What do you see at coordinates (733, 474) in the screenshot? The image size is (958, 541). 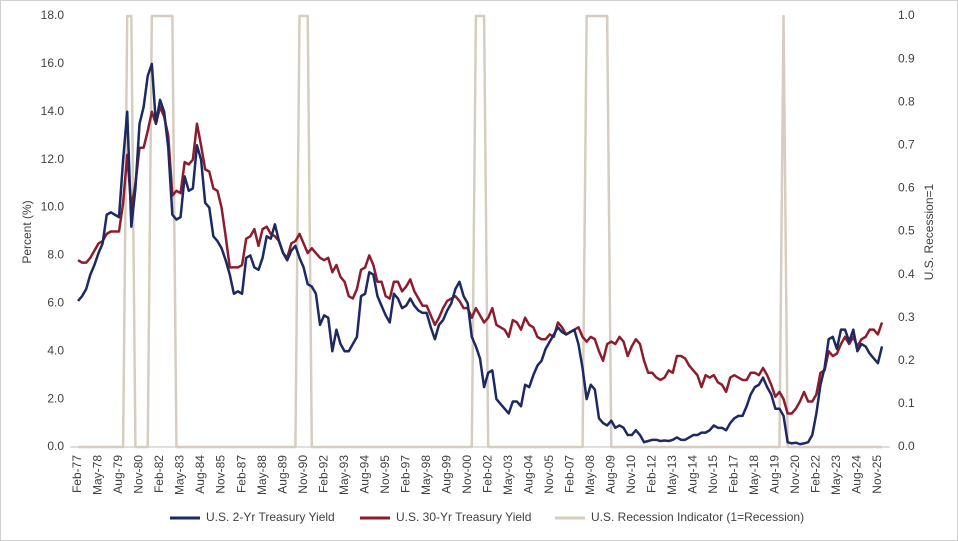 I see `x-tick-label: Feb-17` at bounding box center [733, 474].